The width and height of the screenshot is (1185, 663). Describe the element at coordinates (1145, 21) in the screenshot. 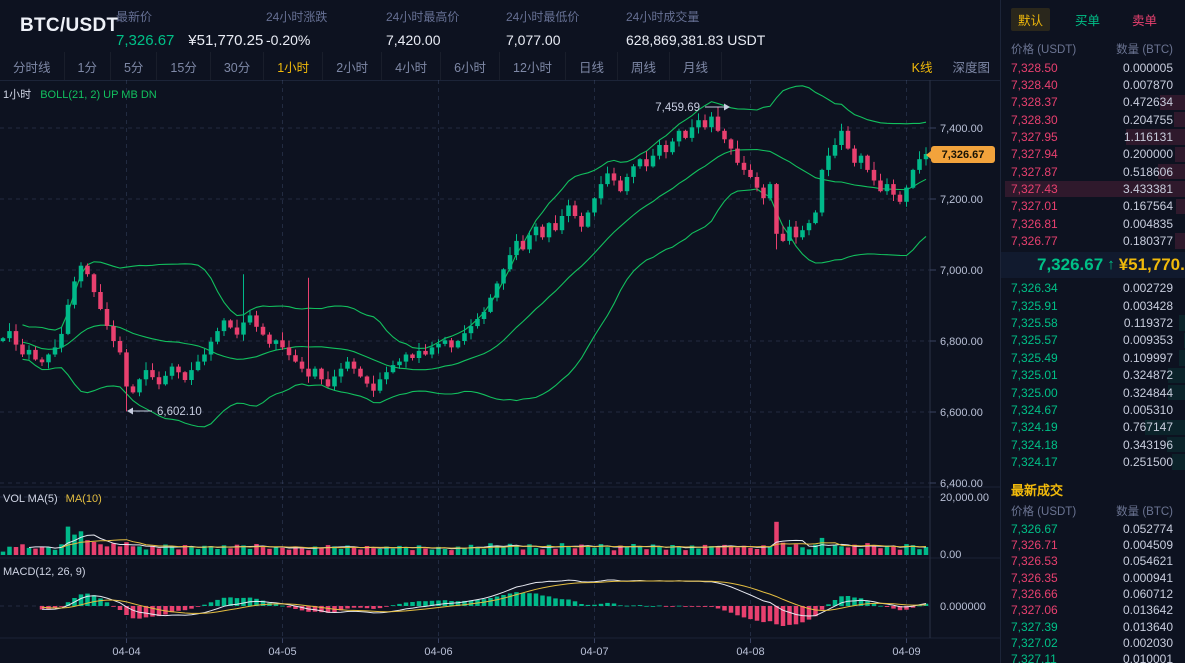

I see `orderbook-tab-sell: 卖单` at that location.